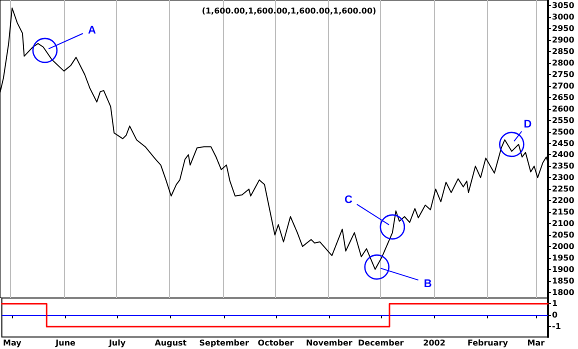 This screenshot has width=578, height=349. I want to click on y-tick-label: 1, so click(555, 303).